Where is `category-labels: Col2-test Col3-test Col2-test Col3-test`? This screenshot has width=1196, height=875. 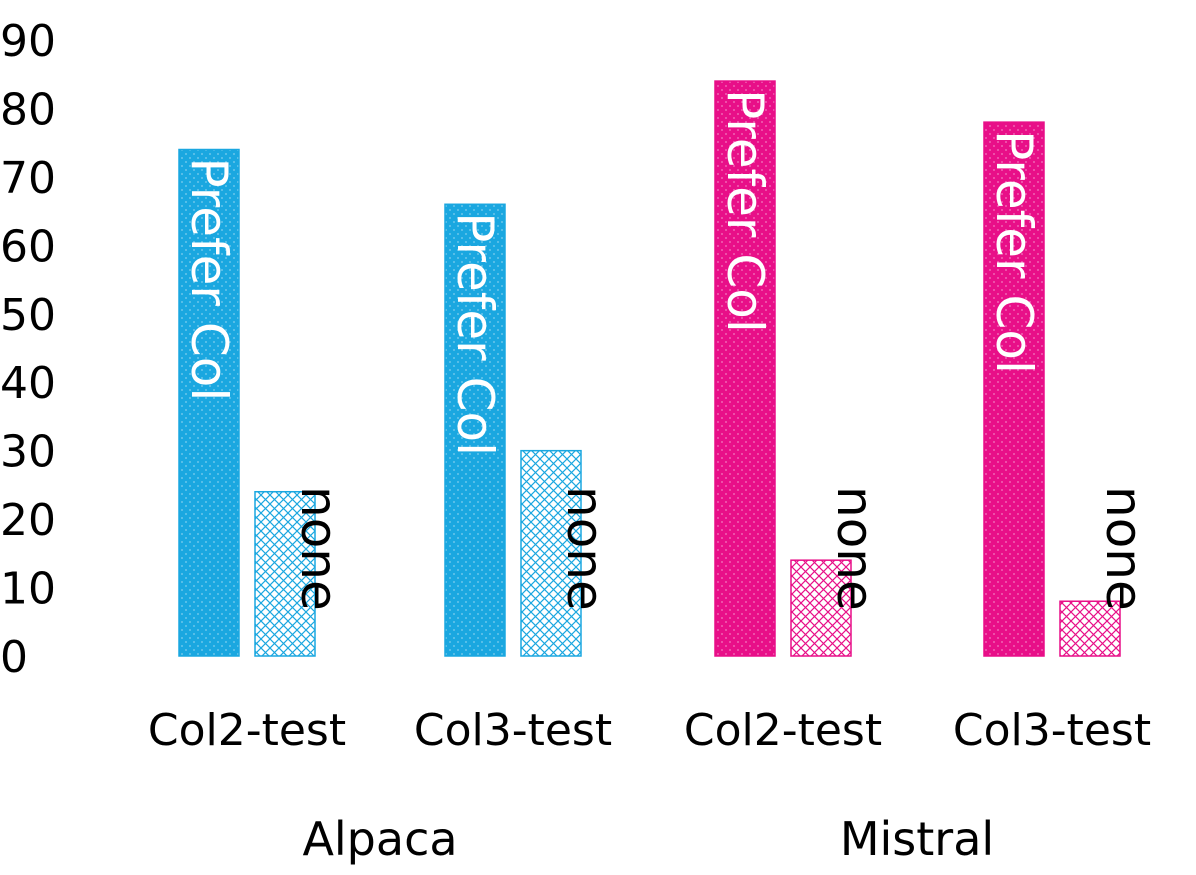
category-labels: Col2-test Col3-test Col2-test Col3-test is located at coordinates (649, 730).